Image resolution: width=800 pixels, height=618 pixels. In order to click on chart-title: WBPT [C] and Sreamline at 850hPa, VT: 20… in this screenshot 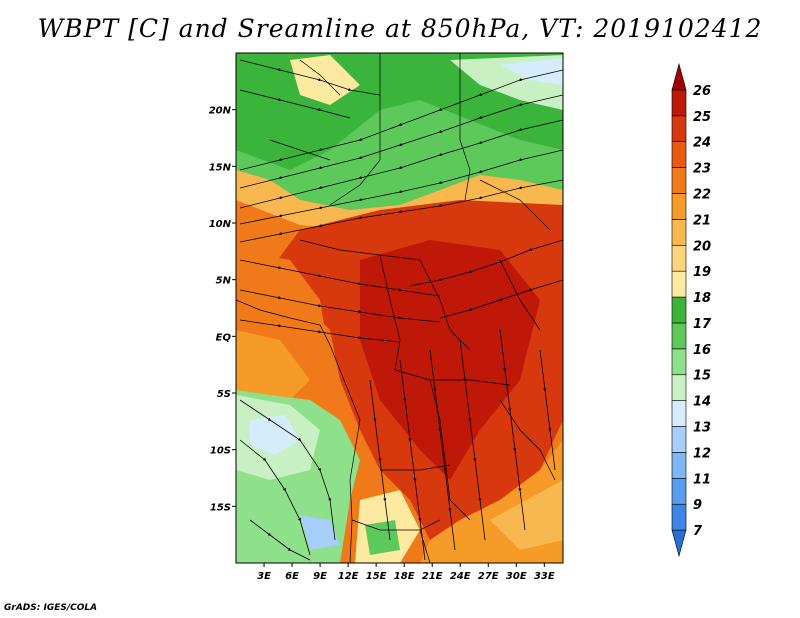, I will do `click(400, 28)`.